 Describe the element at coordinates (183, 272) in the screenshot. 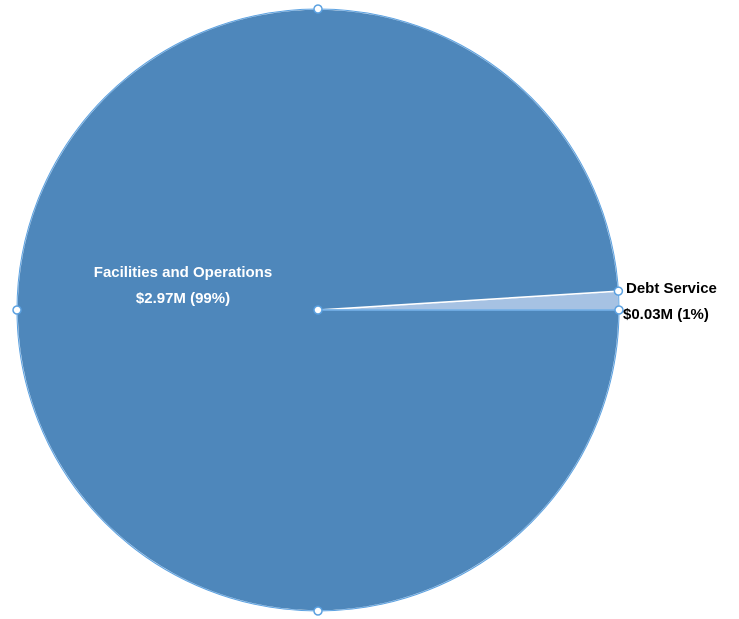

I see `slice-label-facilities: Facilities and Operations` at that location.